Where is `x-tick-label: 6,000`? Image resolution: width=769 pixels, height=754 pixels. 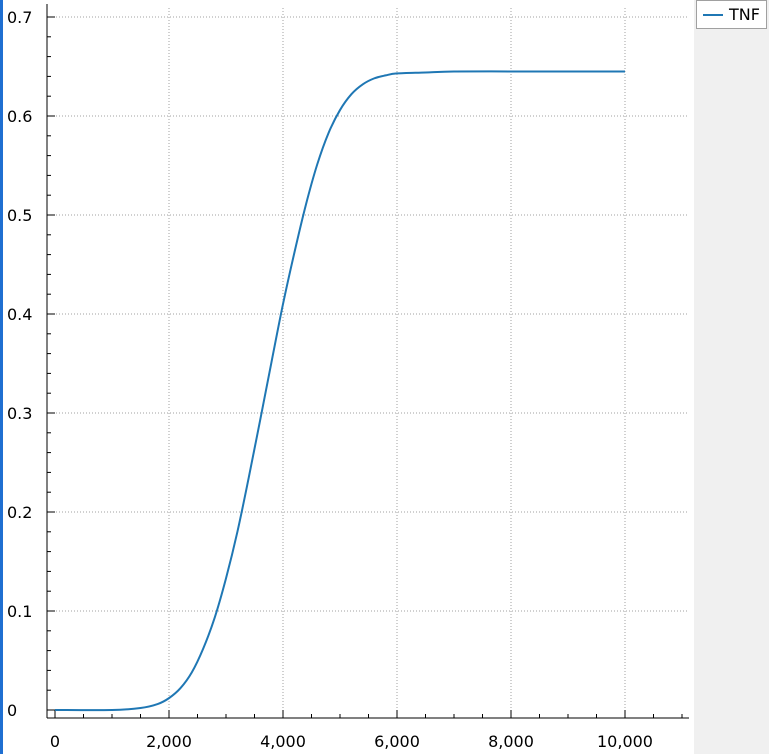
x-tick-label: 6,000 is located at coordinates (397, 741).